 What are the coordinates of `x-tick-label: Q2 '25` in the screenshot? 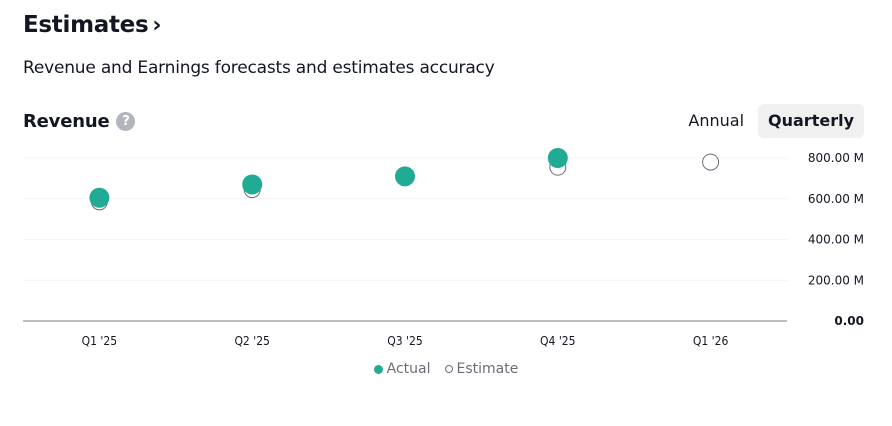 It's located at (252, 341).